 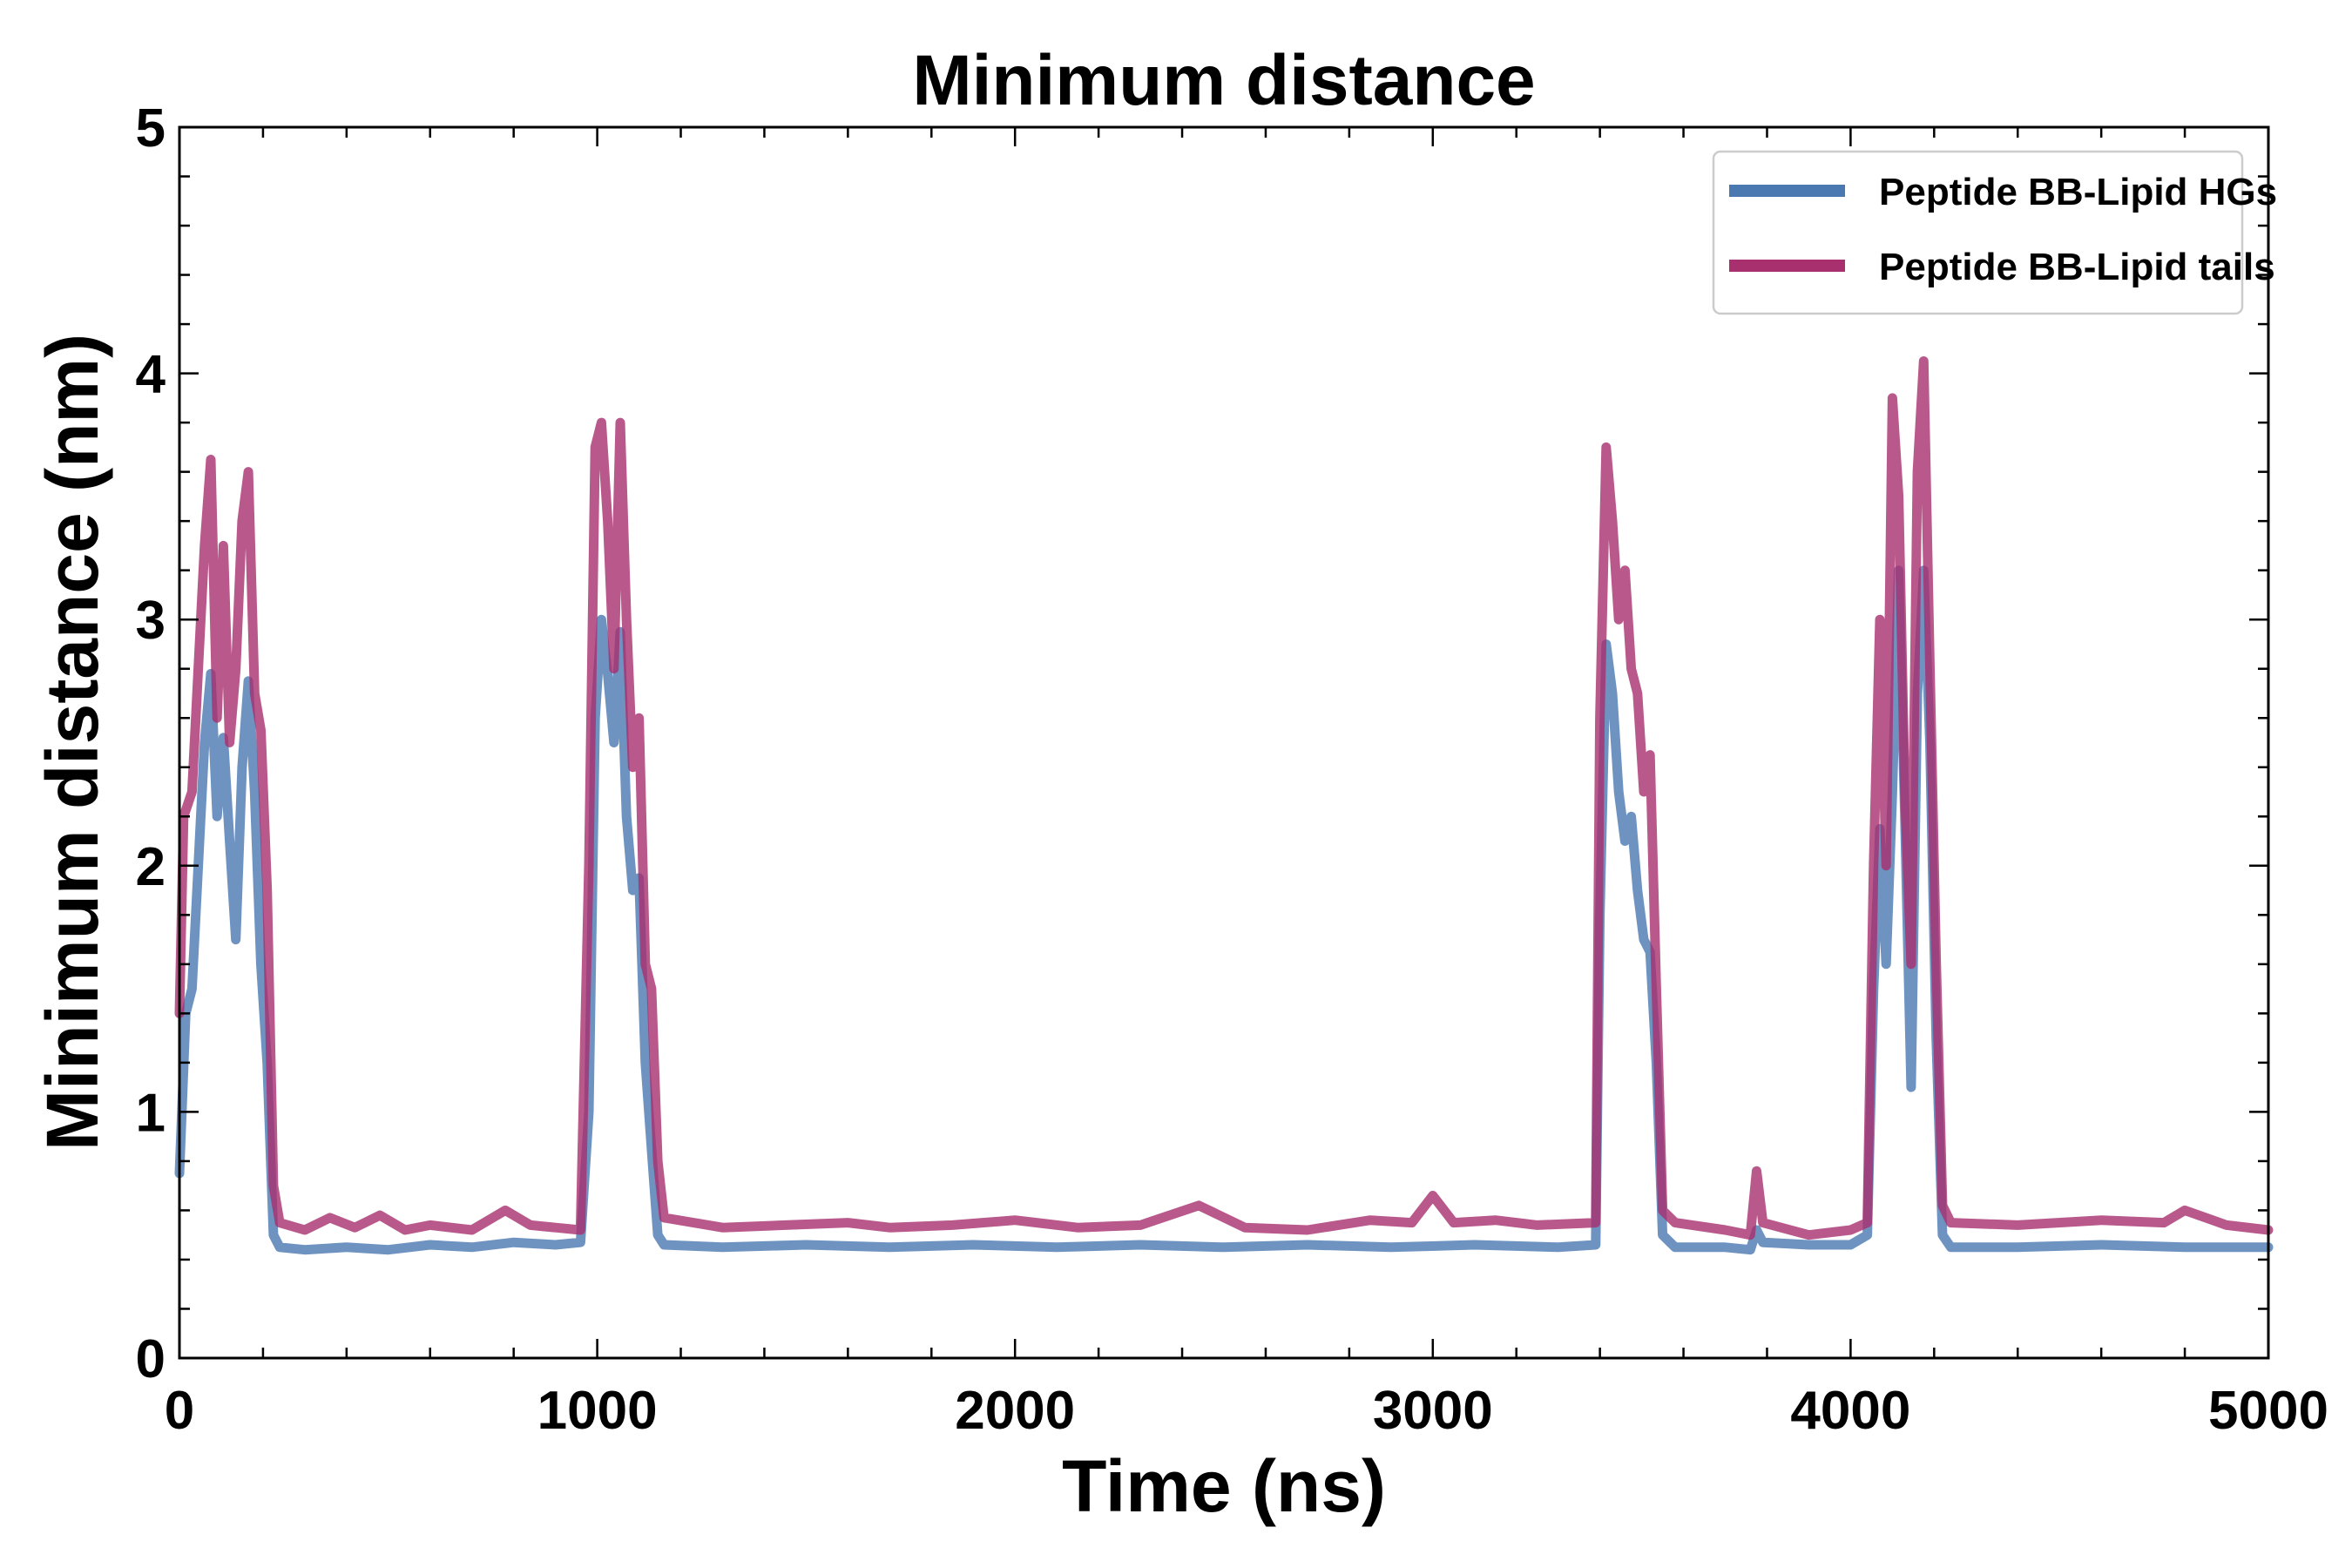 I want to click on legend-label-tails: Peptide BB-Lipid tails, so click(x=2077, y=267).